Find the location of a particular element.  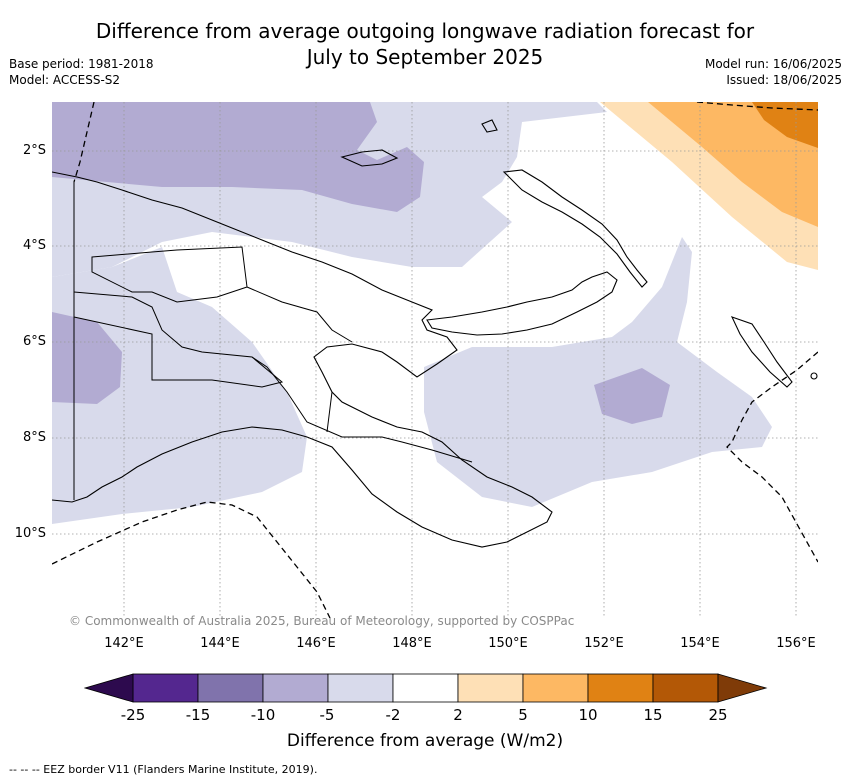

colorbar-label: -2 is located at coordinates (393, 715).